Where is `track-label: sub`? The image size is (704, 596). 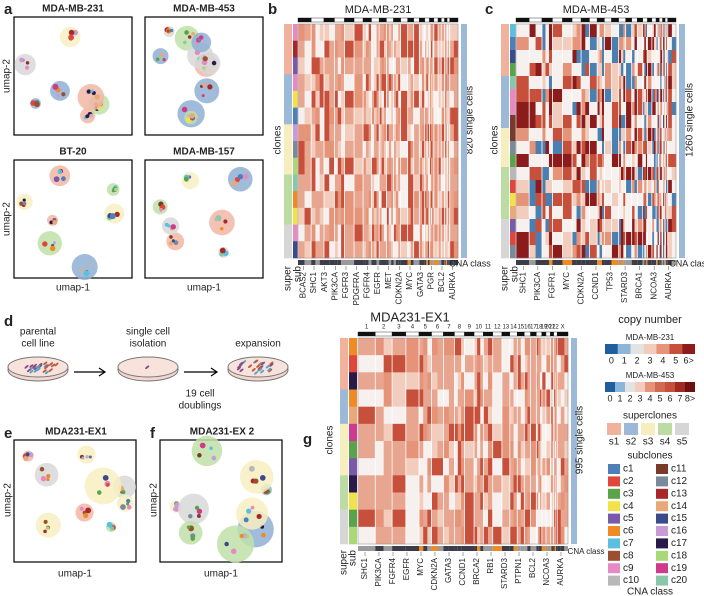 track-label: sub is located at coordinates (515, 274).